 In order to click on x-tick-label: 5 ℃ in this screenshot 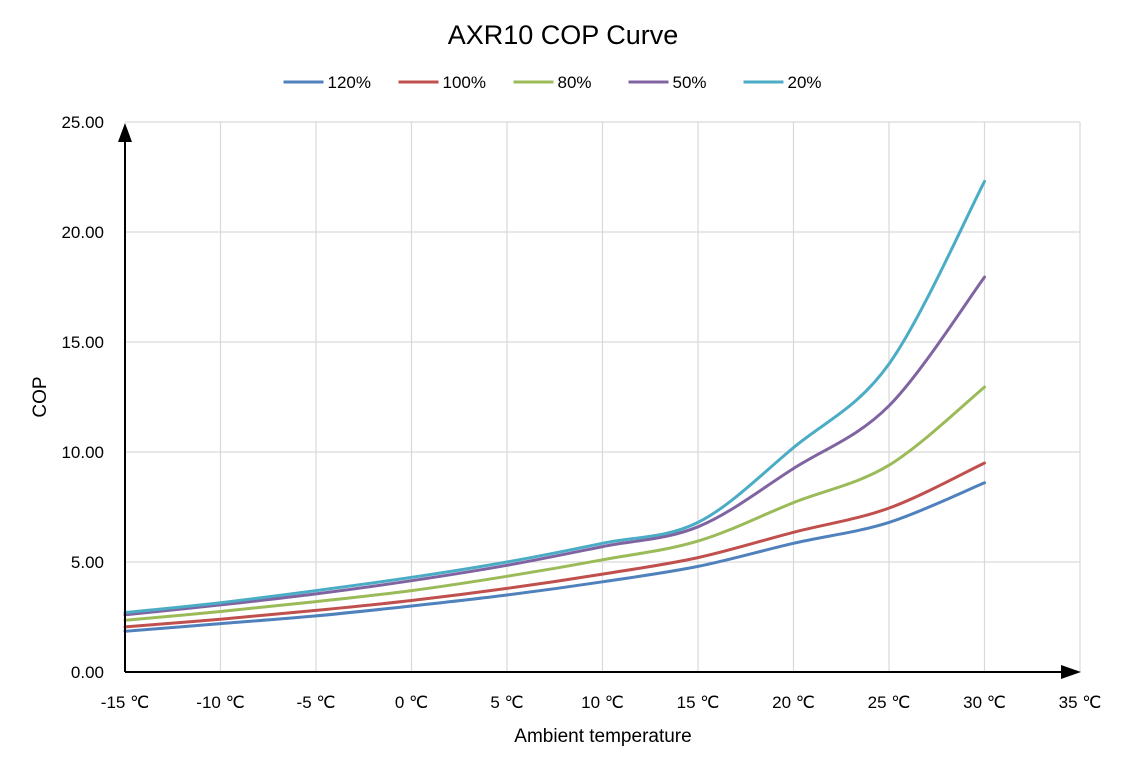, I will do `click(506, 702)`.